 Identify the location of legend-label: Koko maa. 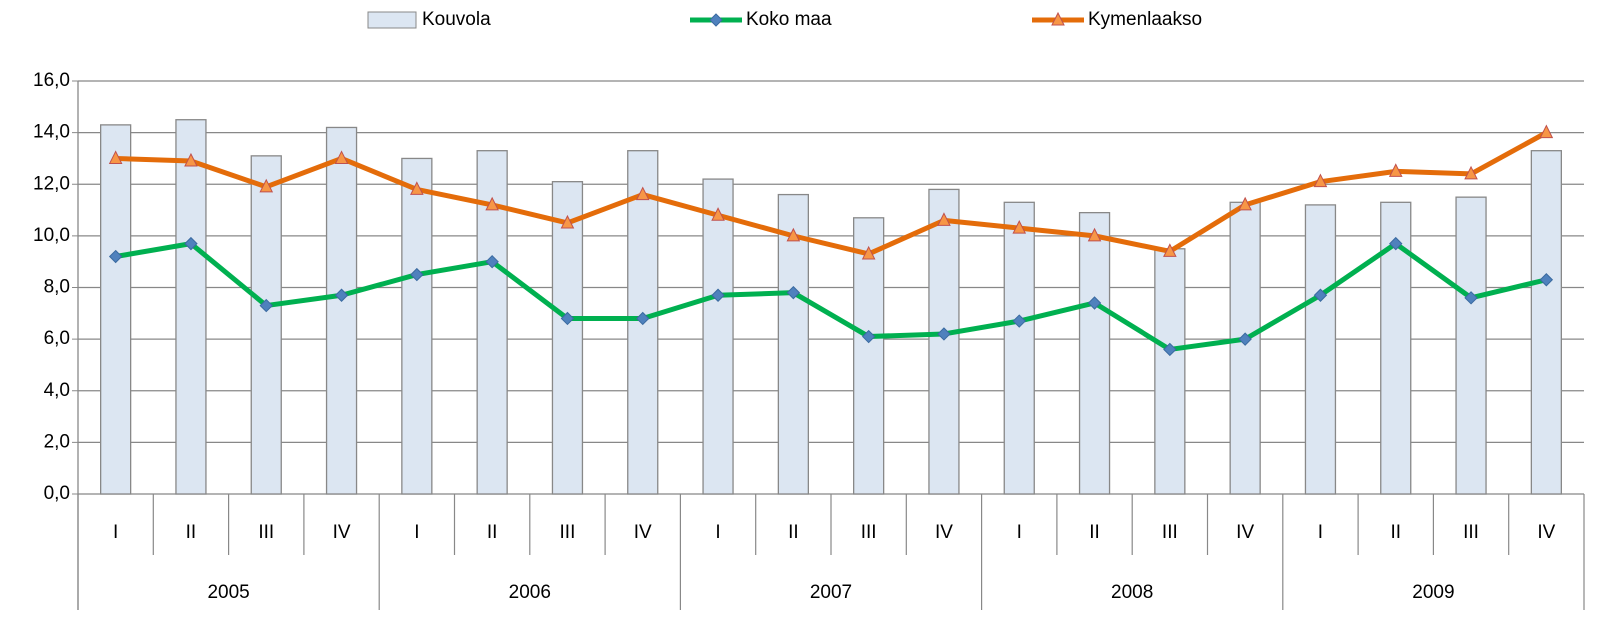
(789, 19).